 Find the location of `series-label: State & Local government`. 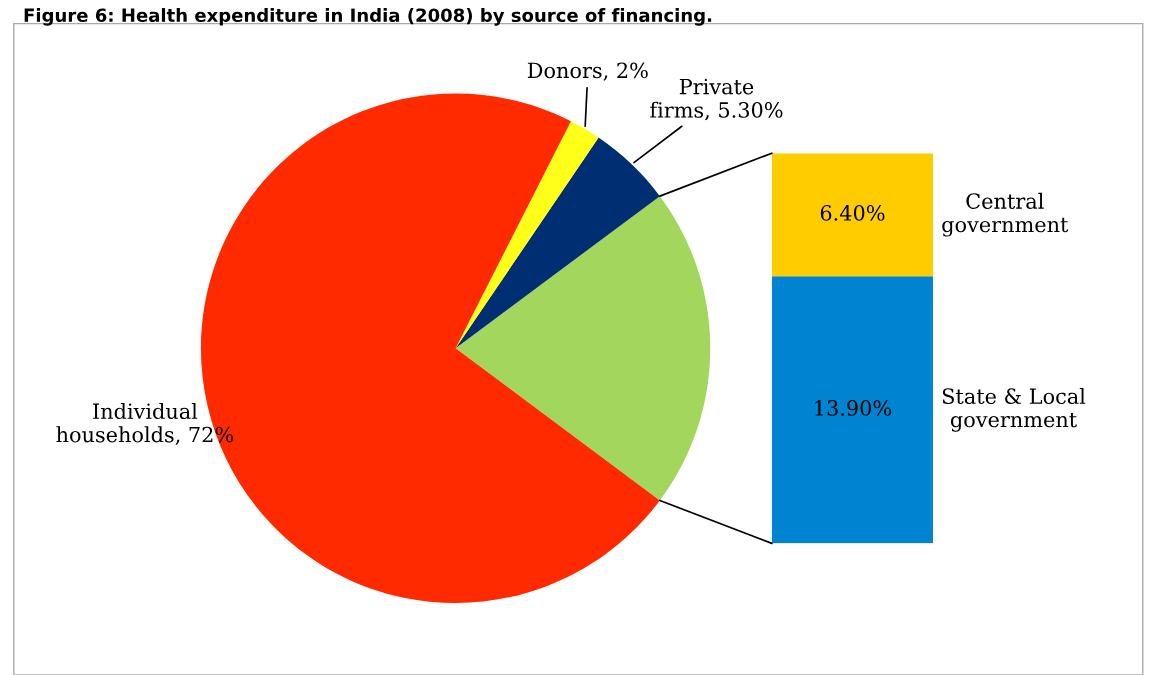

series-label: State & Local government is located at coordinates (1014, 409).